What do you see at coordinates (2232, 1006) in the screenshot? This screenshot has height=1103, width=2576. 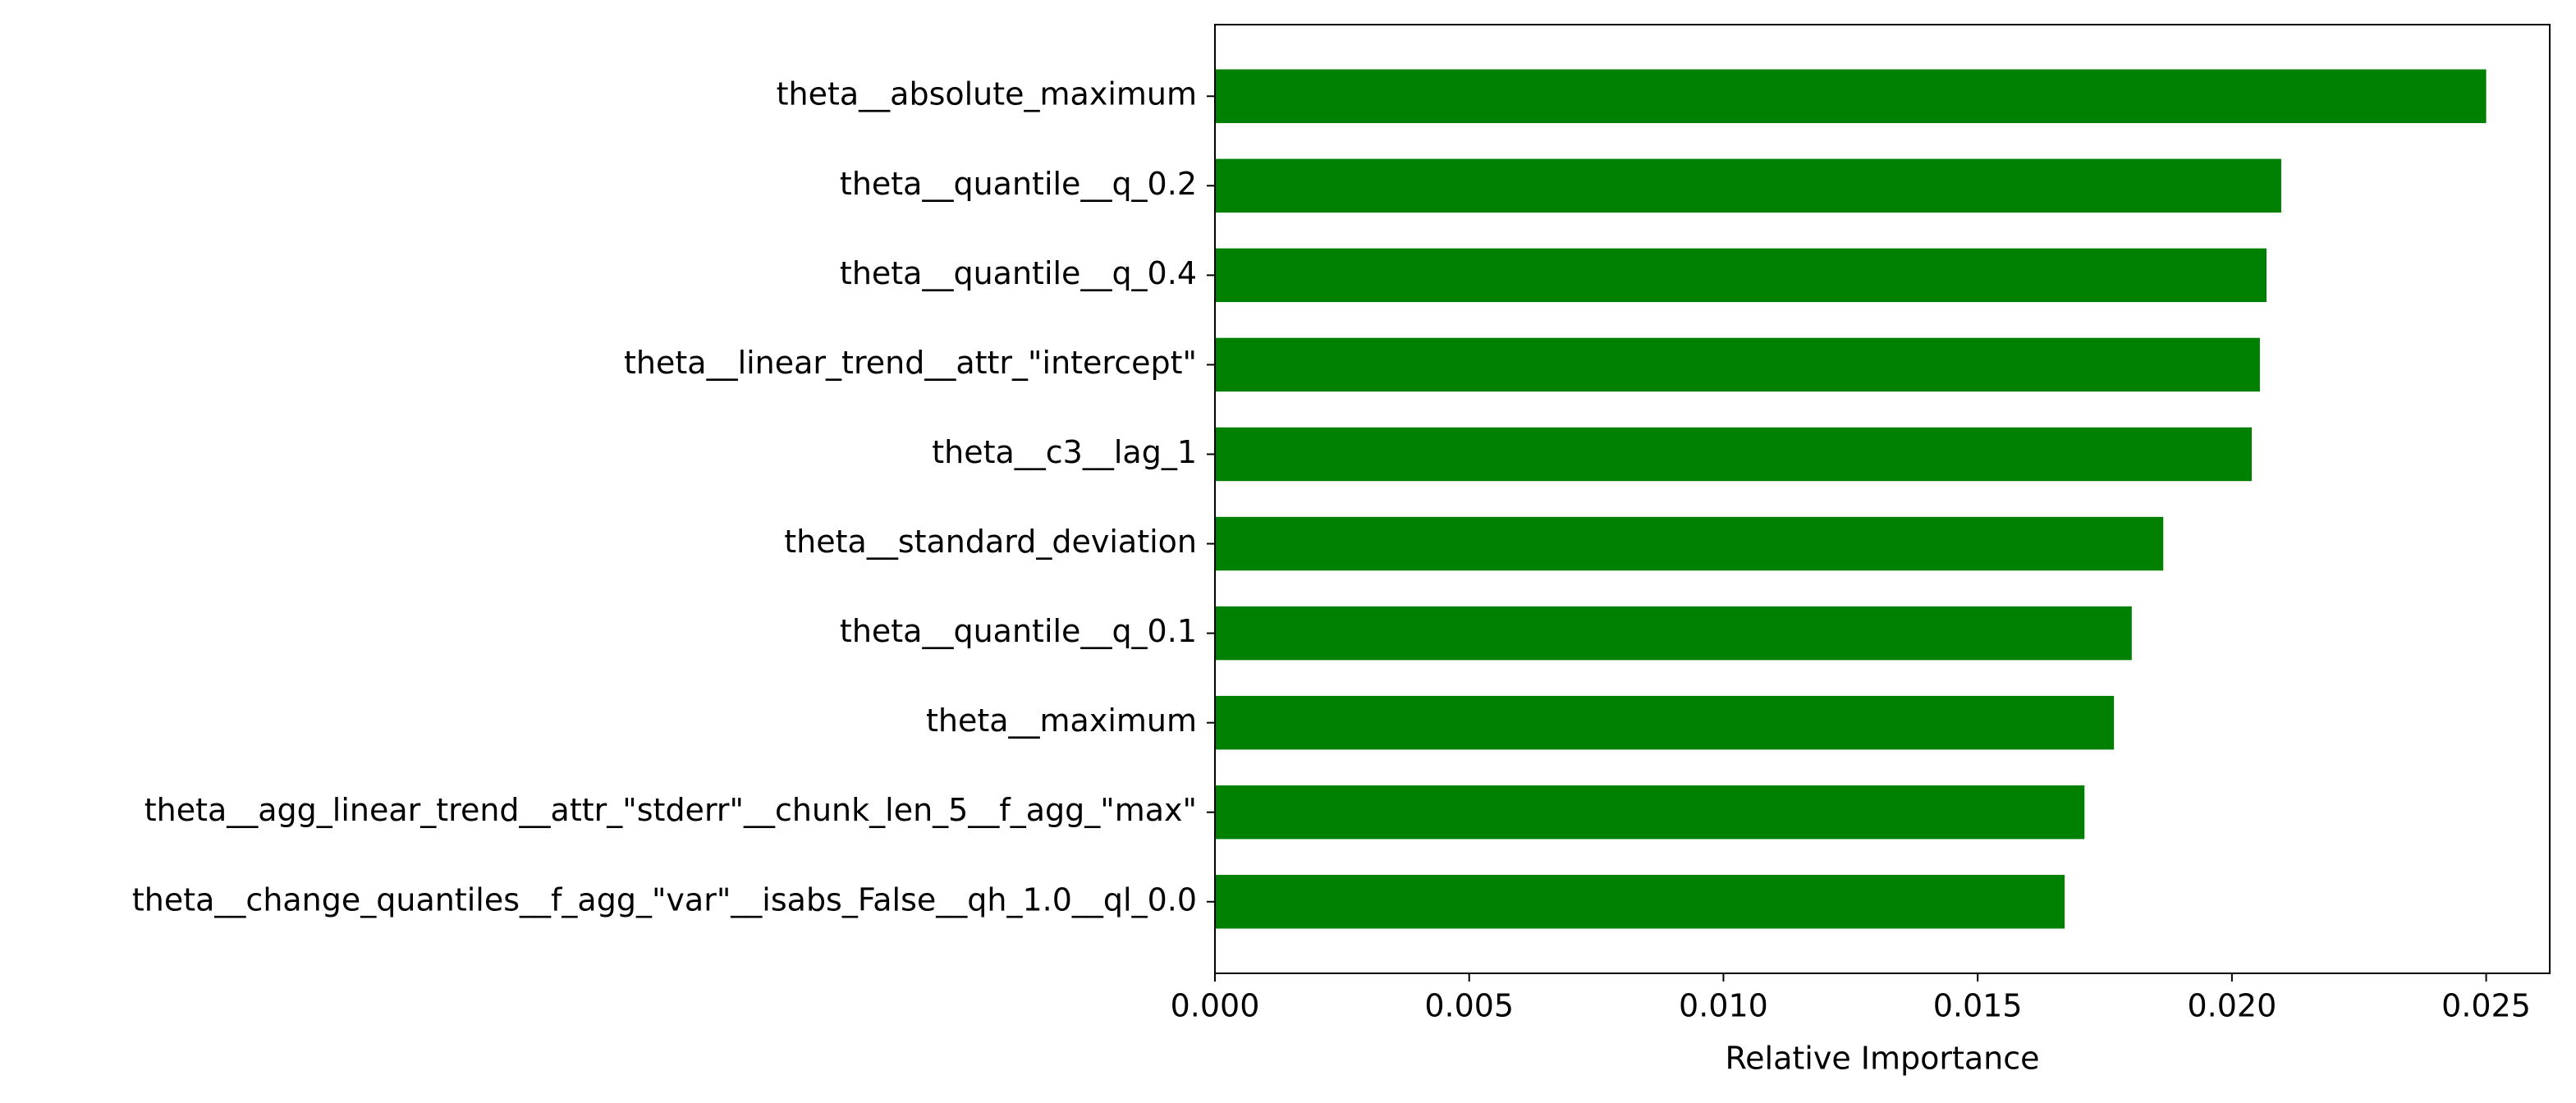 I see `x-tick-label: 0.020` at bounding box center [2232, 1006].